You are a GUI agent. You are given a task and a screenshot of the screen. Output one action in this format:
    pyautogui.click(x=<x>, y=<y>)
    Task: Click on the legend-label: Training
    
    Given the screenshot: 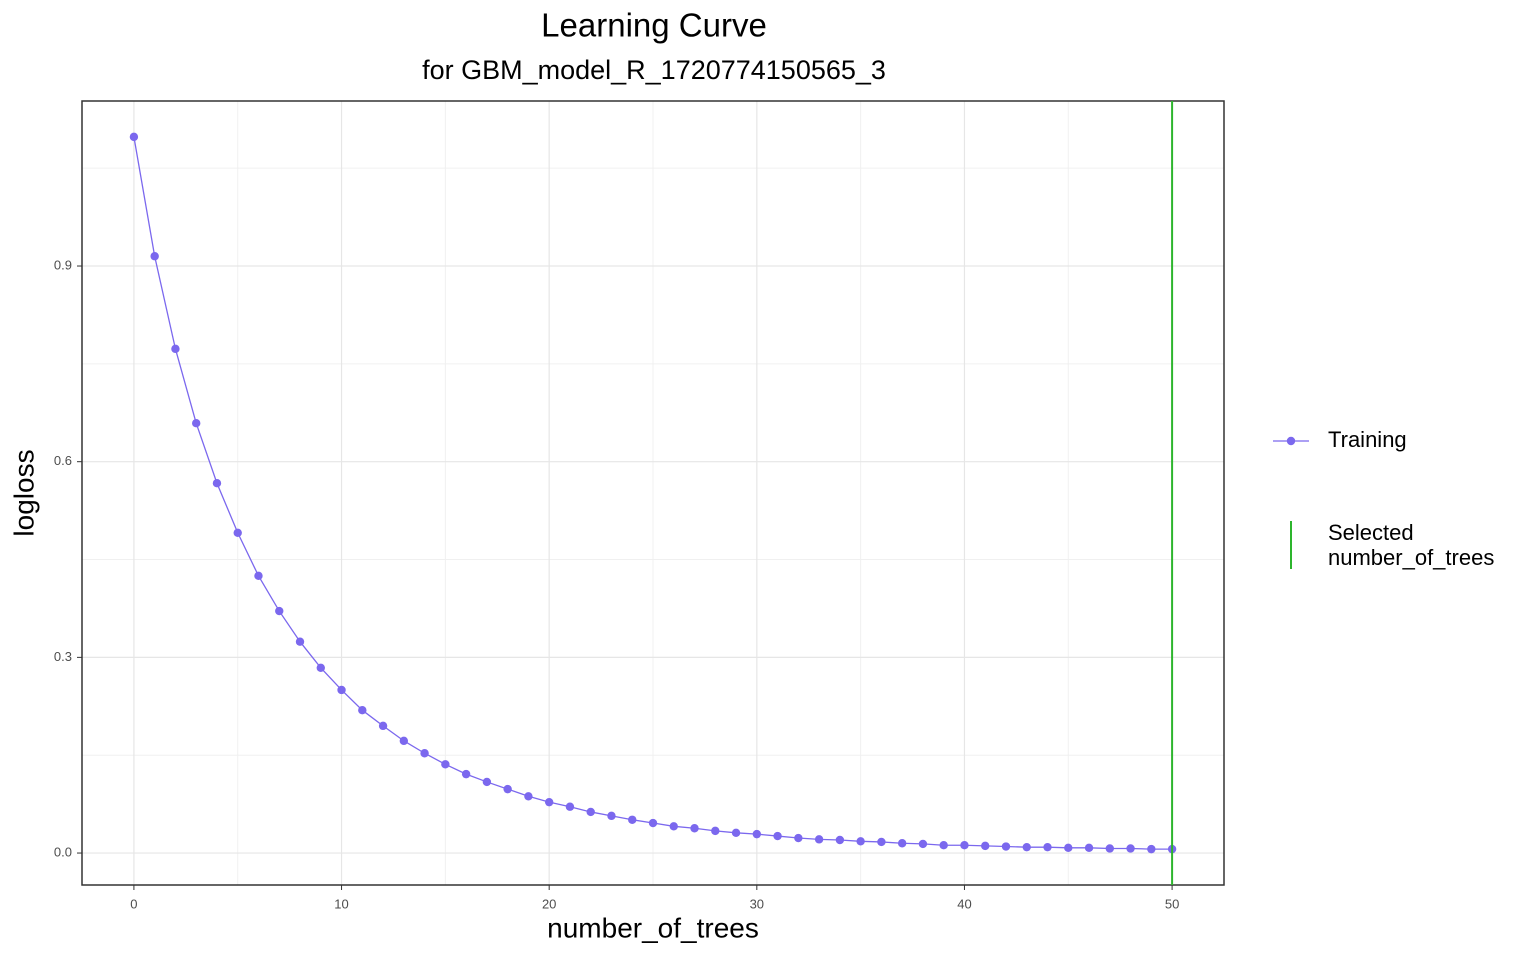 What is the action you would take?
    pyautogui.click(x=1367, y=439)
    